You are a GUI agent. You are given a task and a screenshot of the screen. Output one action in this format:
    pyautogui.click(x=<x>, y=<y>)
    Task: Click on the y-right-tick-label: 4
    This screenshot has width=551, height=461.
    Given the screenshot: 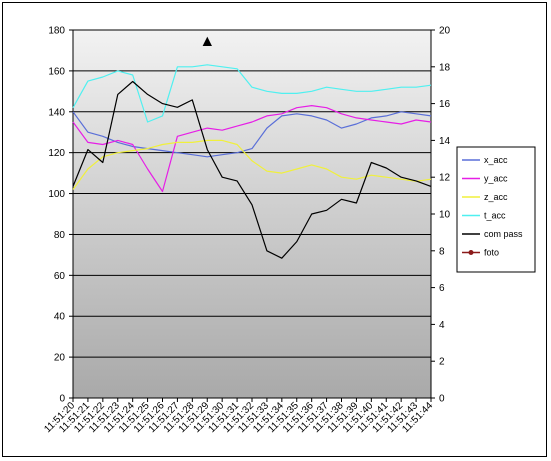 What is the action you would take?
    pyautogui.click(x=442, y=325)
    